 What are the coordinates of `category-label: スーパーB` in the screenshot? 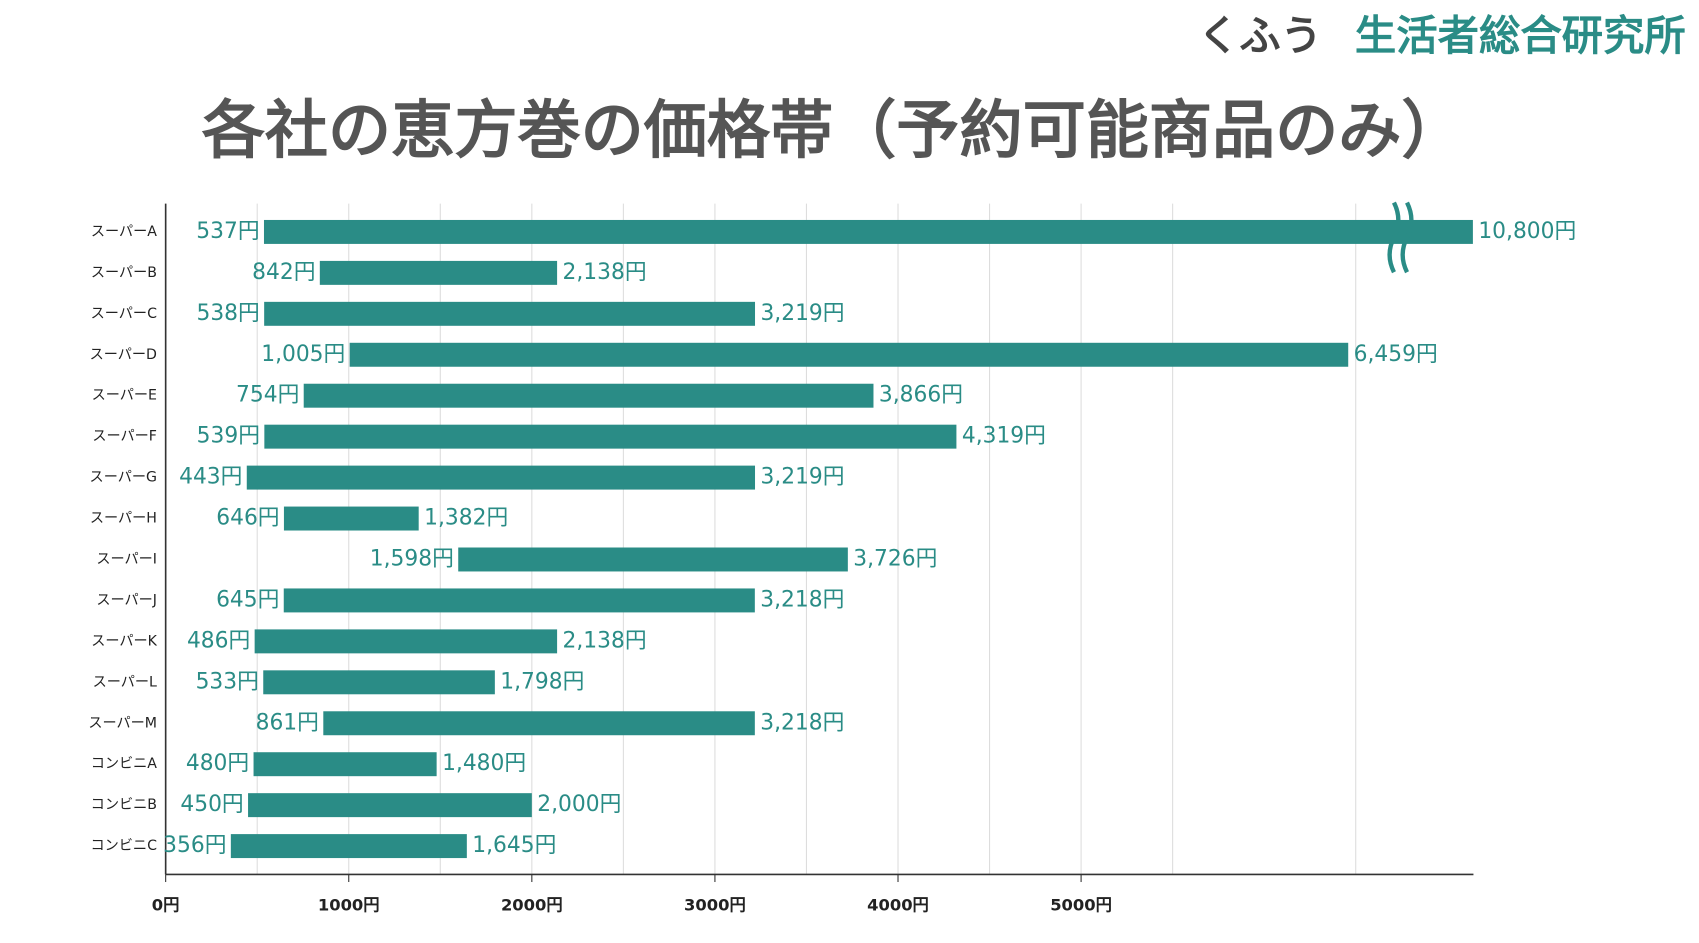 It's located at (124, 273).